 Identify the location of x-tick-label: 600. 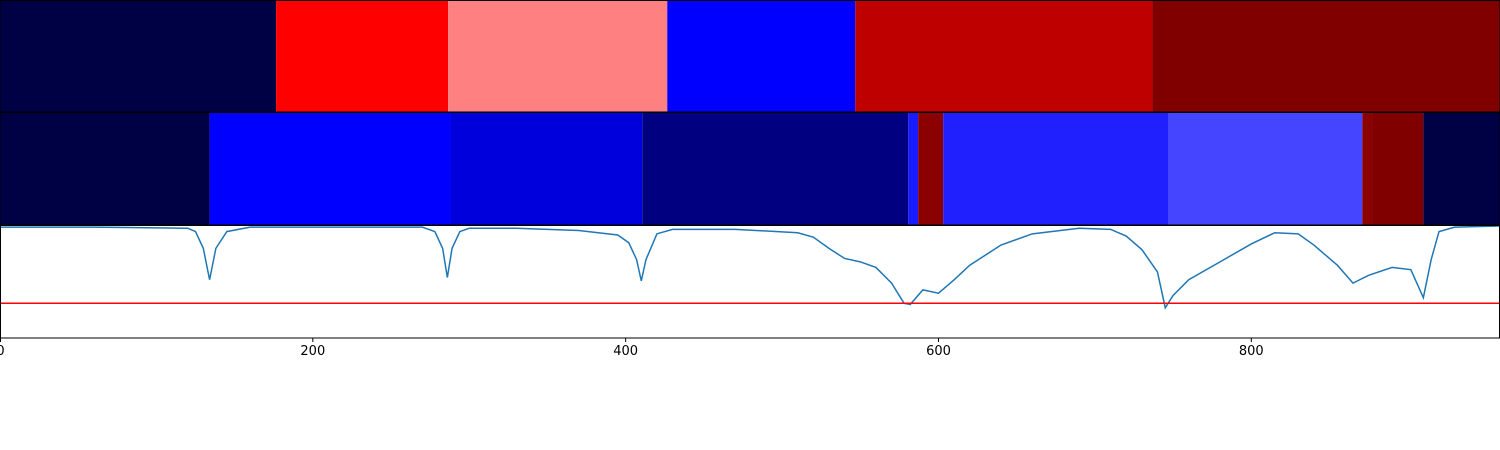
(938, 351).